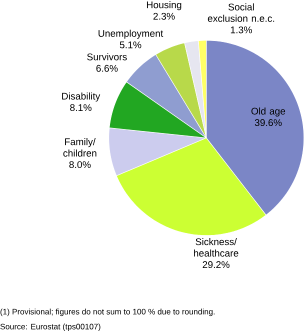 The height and width of the screenshot is (331, 304). What do you see at coordinates (81, 108) in the screenshot?
I see `data-label: 8.1%` at bounding box center [81, 108].